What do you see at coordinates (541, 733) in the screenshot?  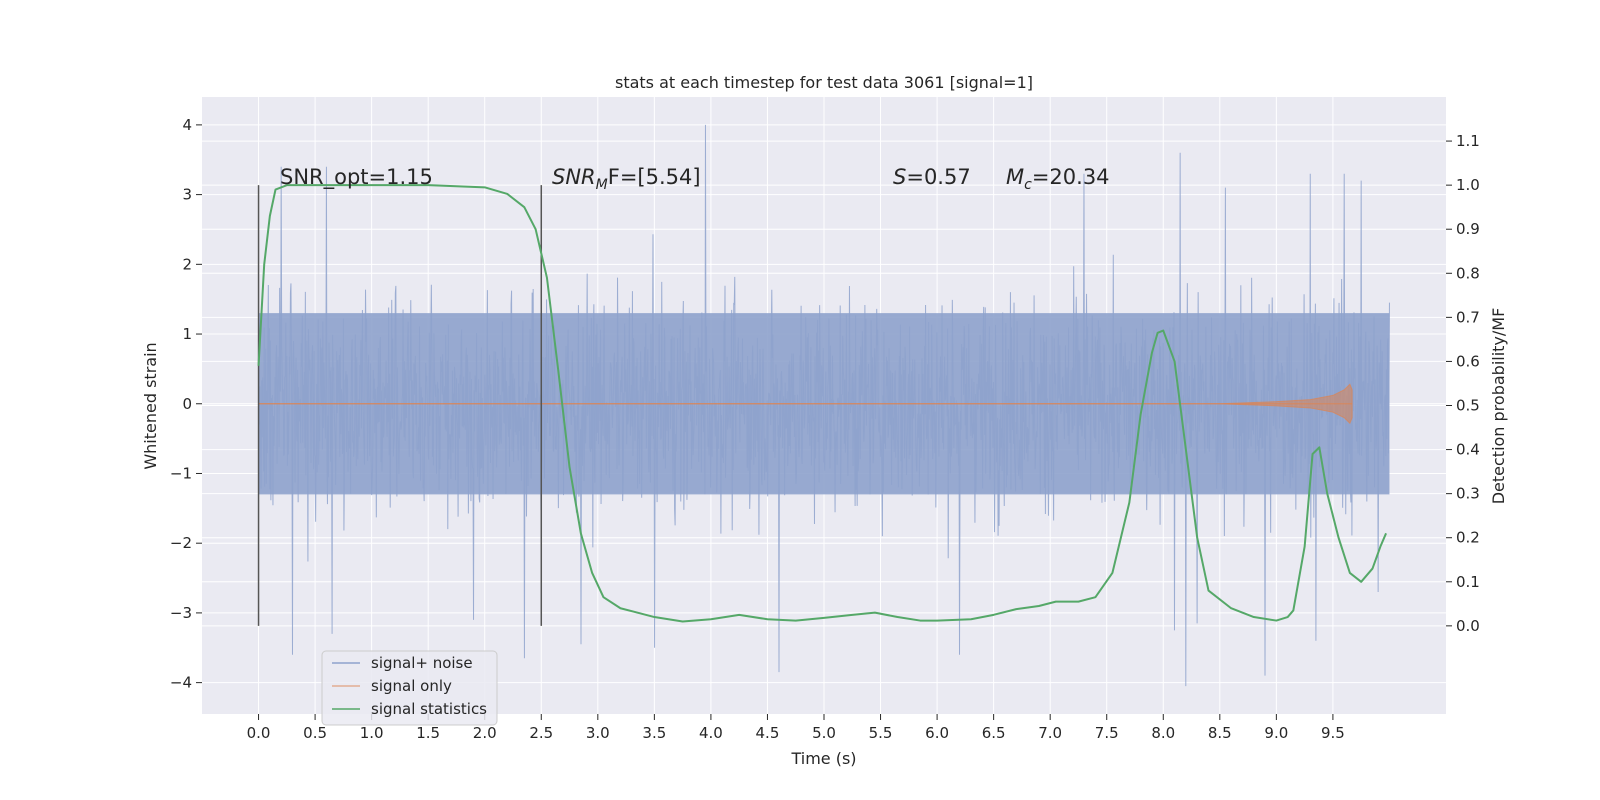 I see `x-tick-label: 2.5` at bounding box center [541, 733].